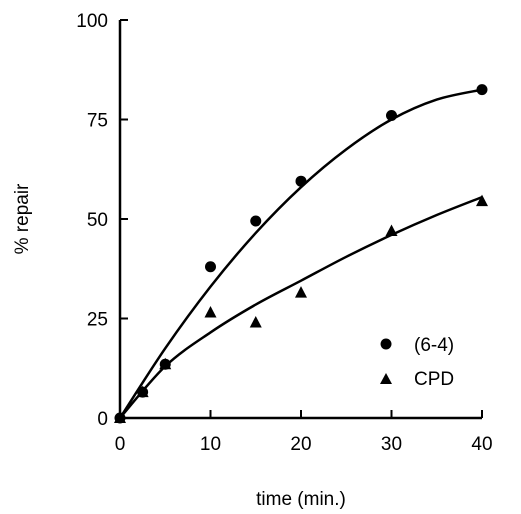 This screenshot has width=521, height=514. I want to click on legend: (6-4) CPD, so click(417, 362).